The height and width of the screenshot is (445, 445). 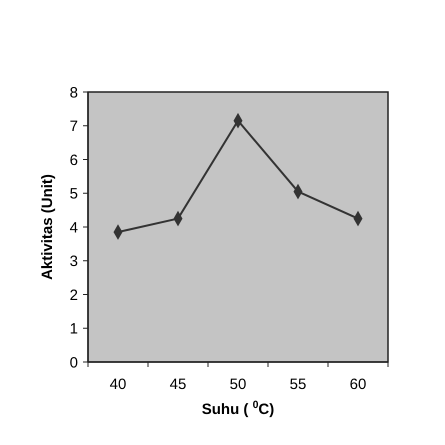 What do you see at coordinates (298, 384) in the screenshot?
I see `x-tick-label: 55` at bounding box center [298, 384].